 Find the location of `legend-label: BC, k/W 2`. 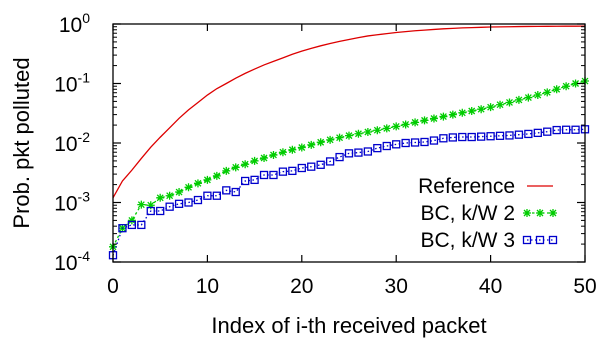

legend-label: BC, k/W 2 is located at coordinates (467, 213).